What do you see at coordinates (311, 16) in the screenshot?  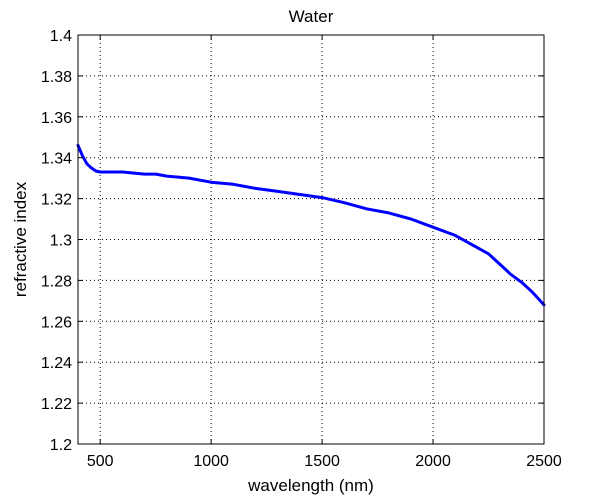 I see `chart-title: Water` at bounding box center [311, 16].